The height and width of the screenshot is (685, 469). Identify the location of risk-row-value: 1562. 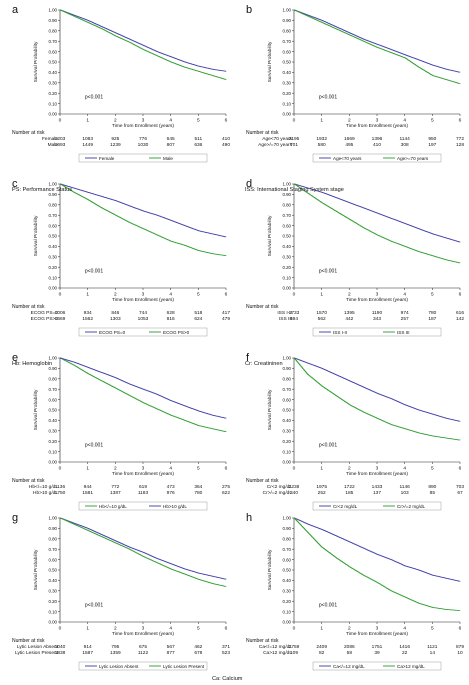
(87, 319).